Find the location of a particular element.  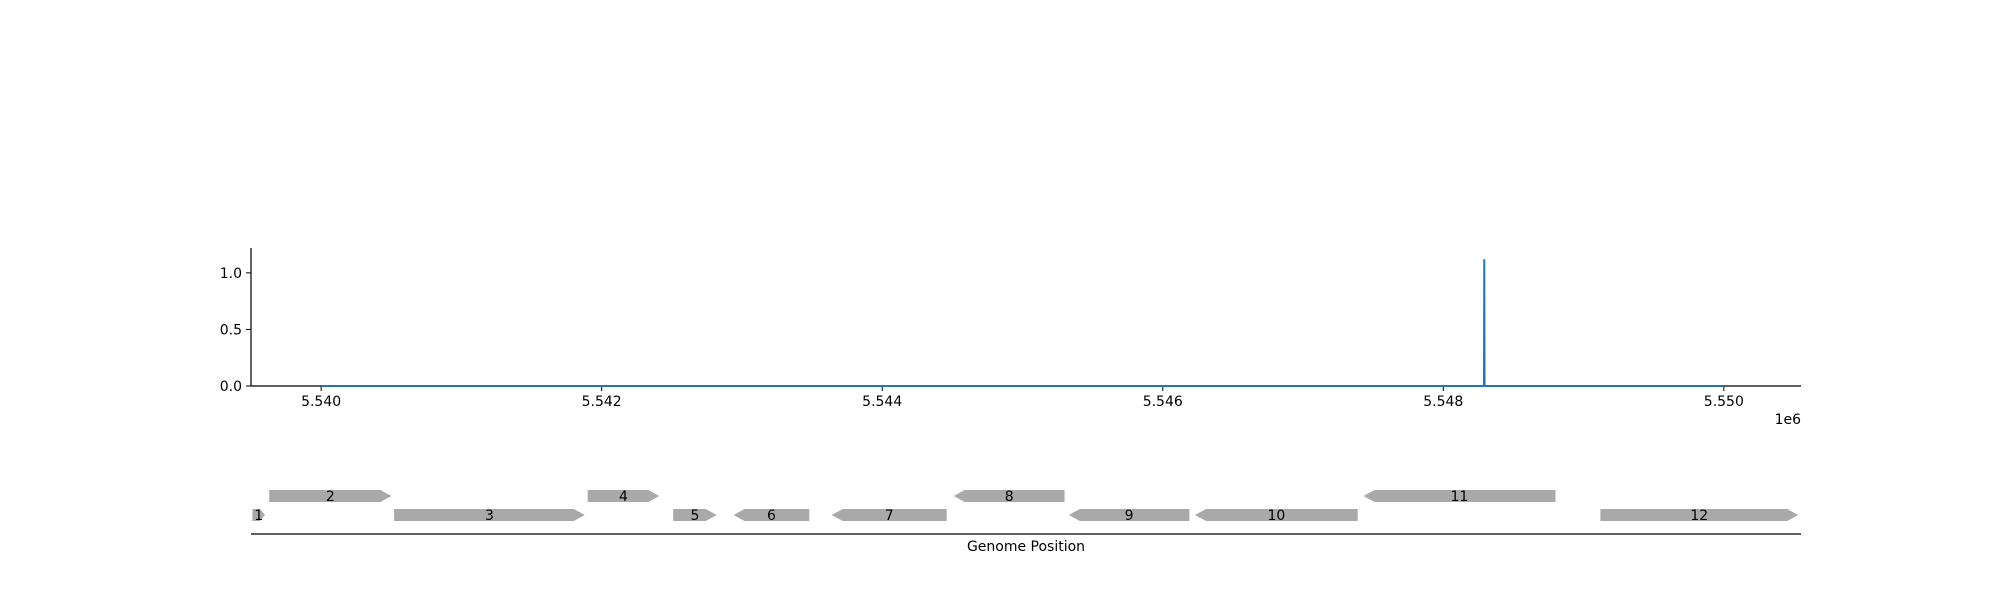

gene-feature-label: 6 is located at coordinates (771, 516).